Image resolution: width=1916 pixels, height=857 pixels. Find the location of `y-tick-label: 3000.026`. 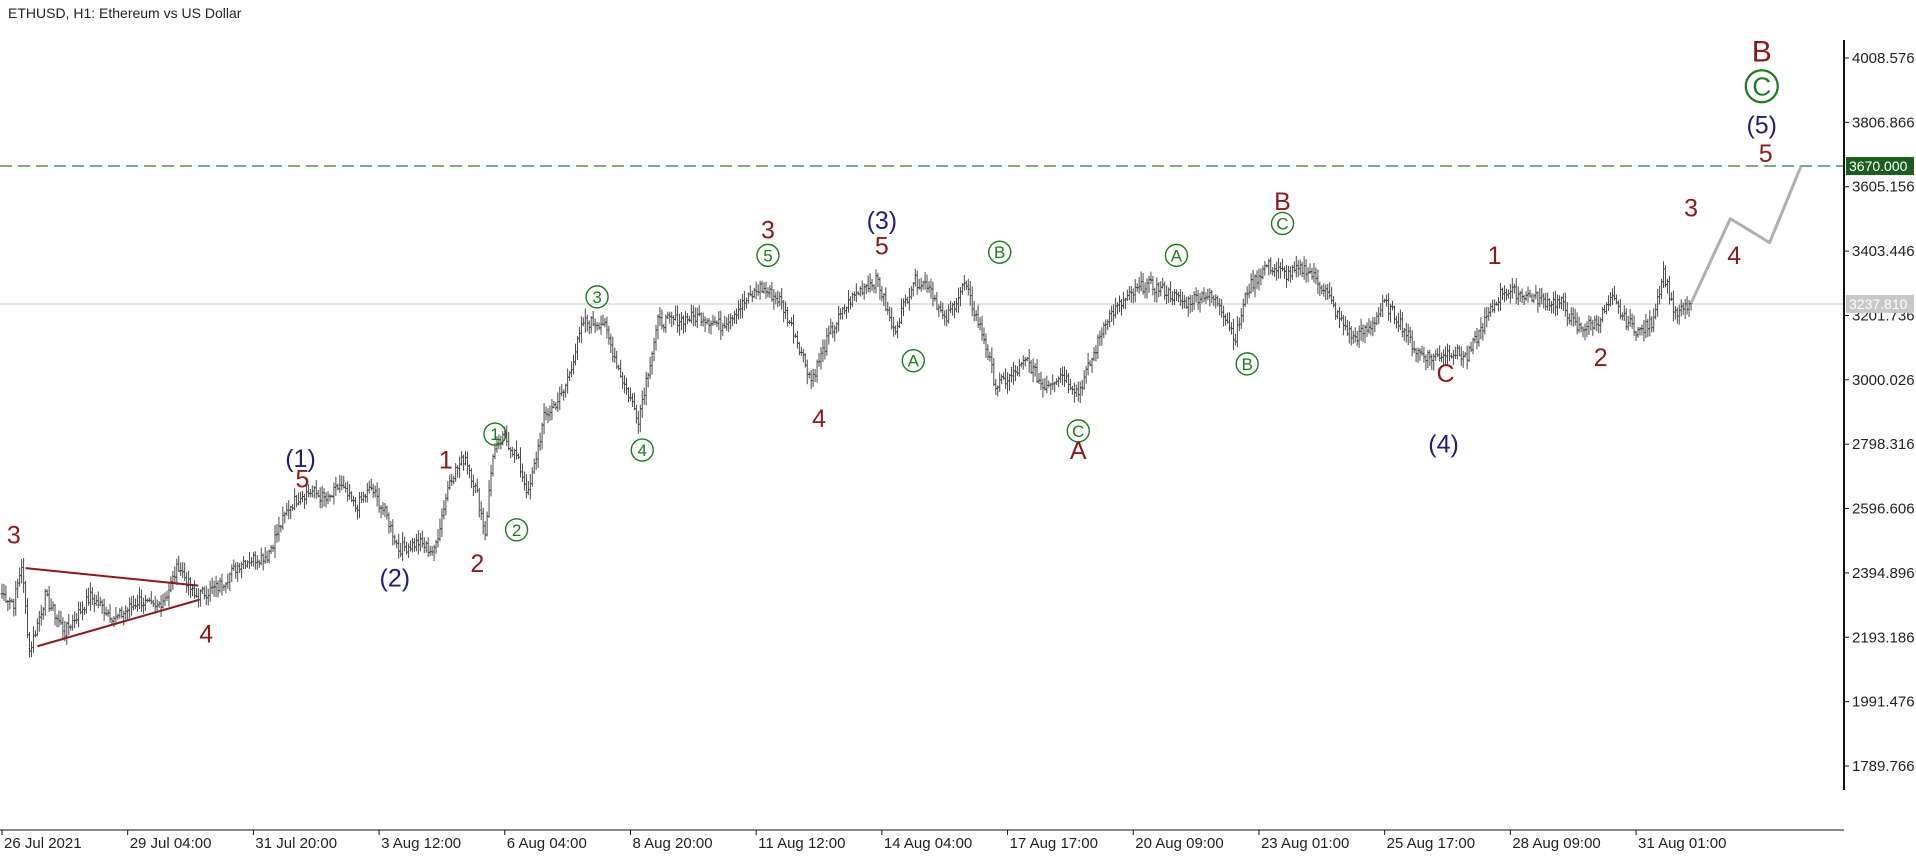

y-tick-label: 3000.026 is located at coordinates (1883, 380).